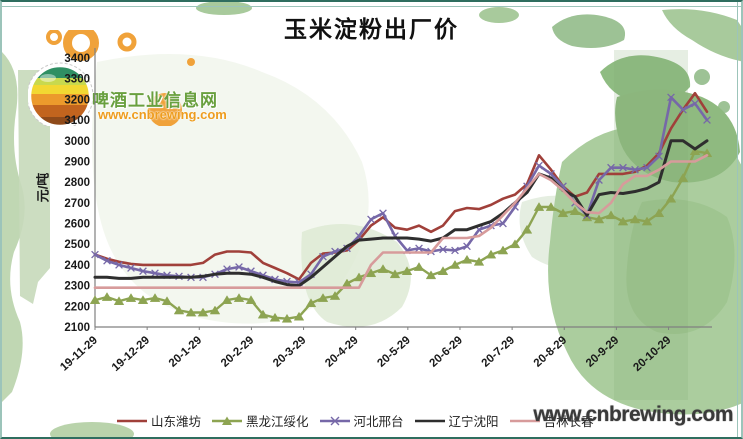 This screenshot has width=743, height=439. What do you see at coordinates (77, 121) in the screenshot?
I see `y-tick-label: 3100` at bounding box center [77, 121].